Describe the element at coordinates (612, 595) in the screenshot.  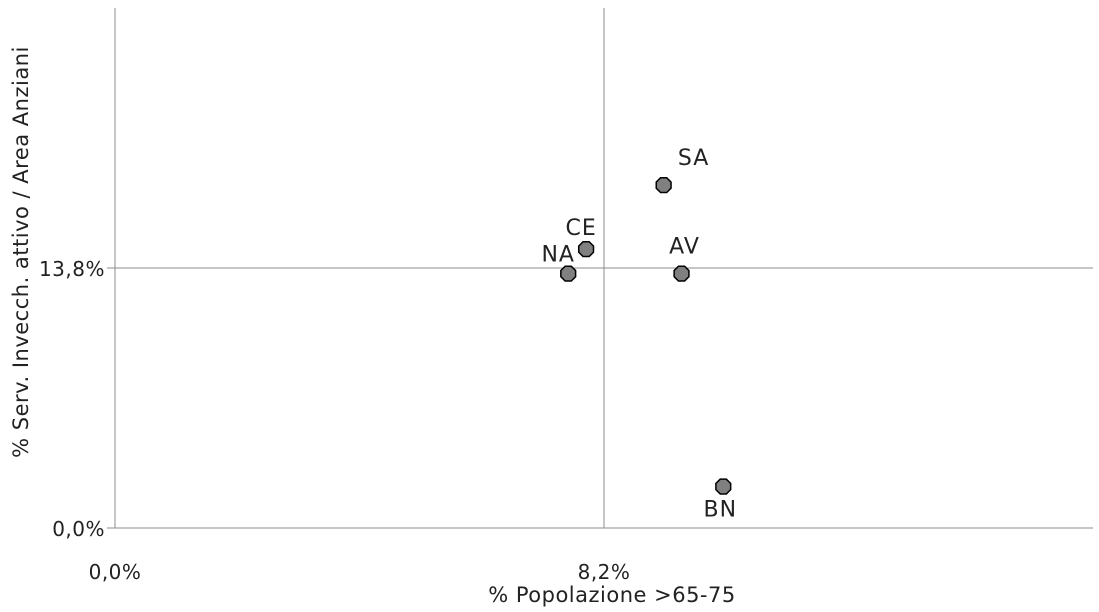
I see `x-axis-title: % Popolazione >65-75` at that location.